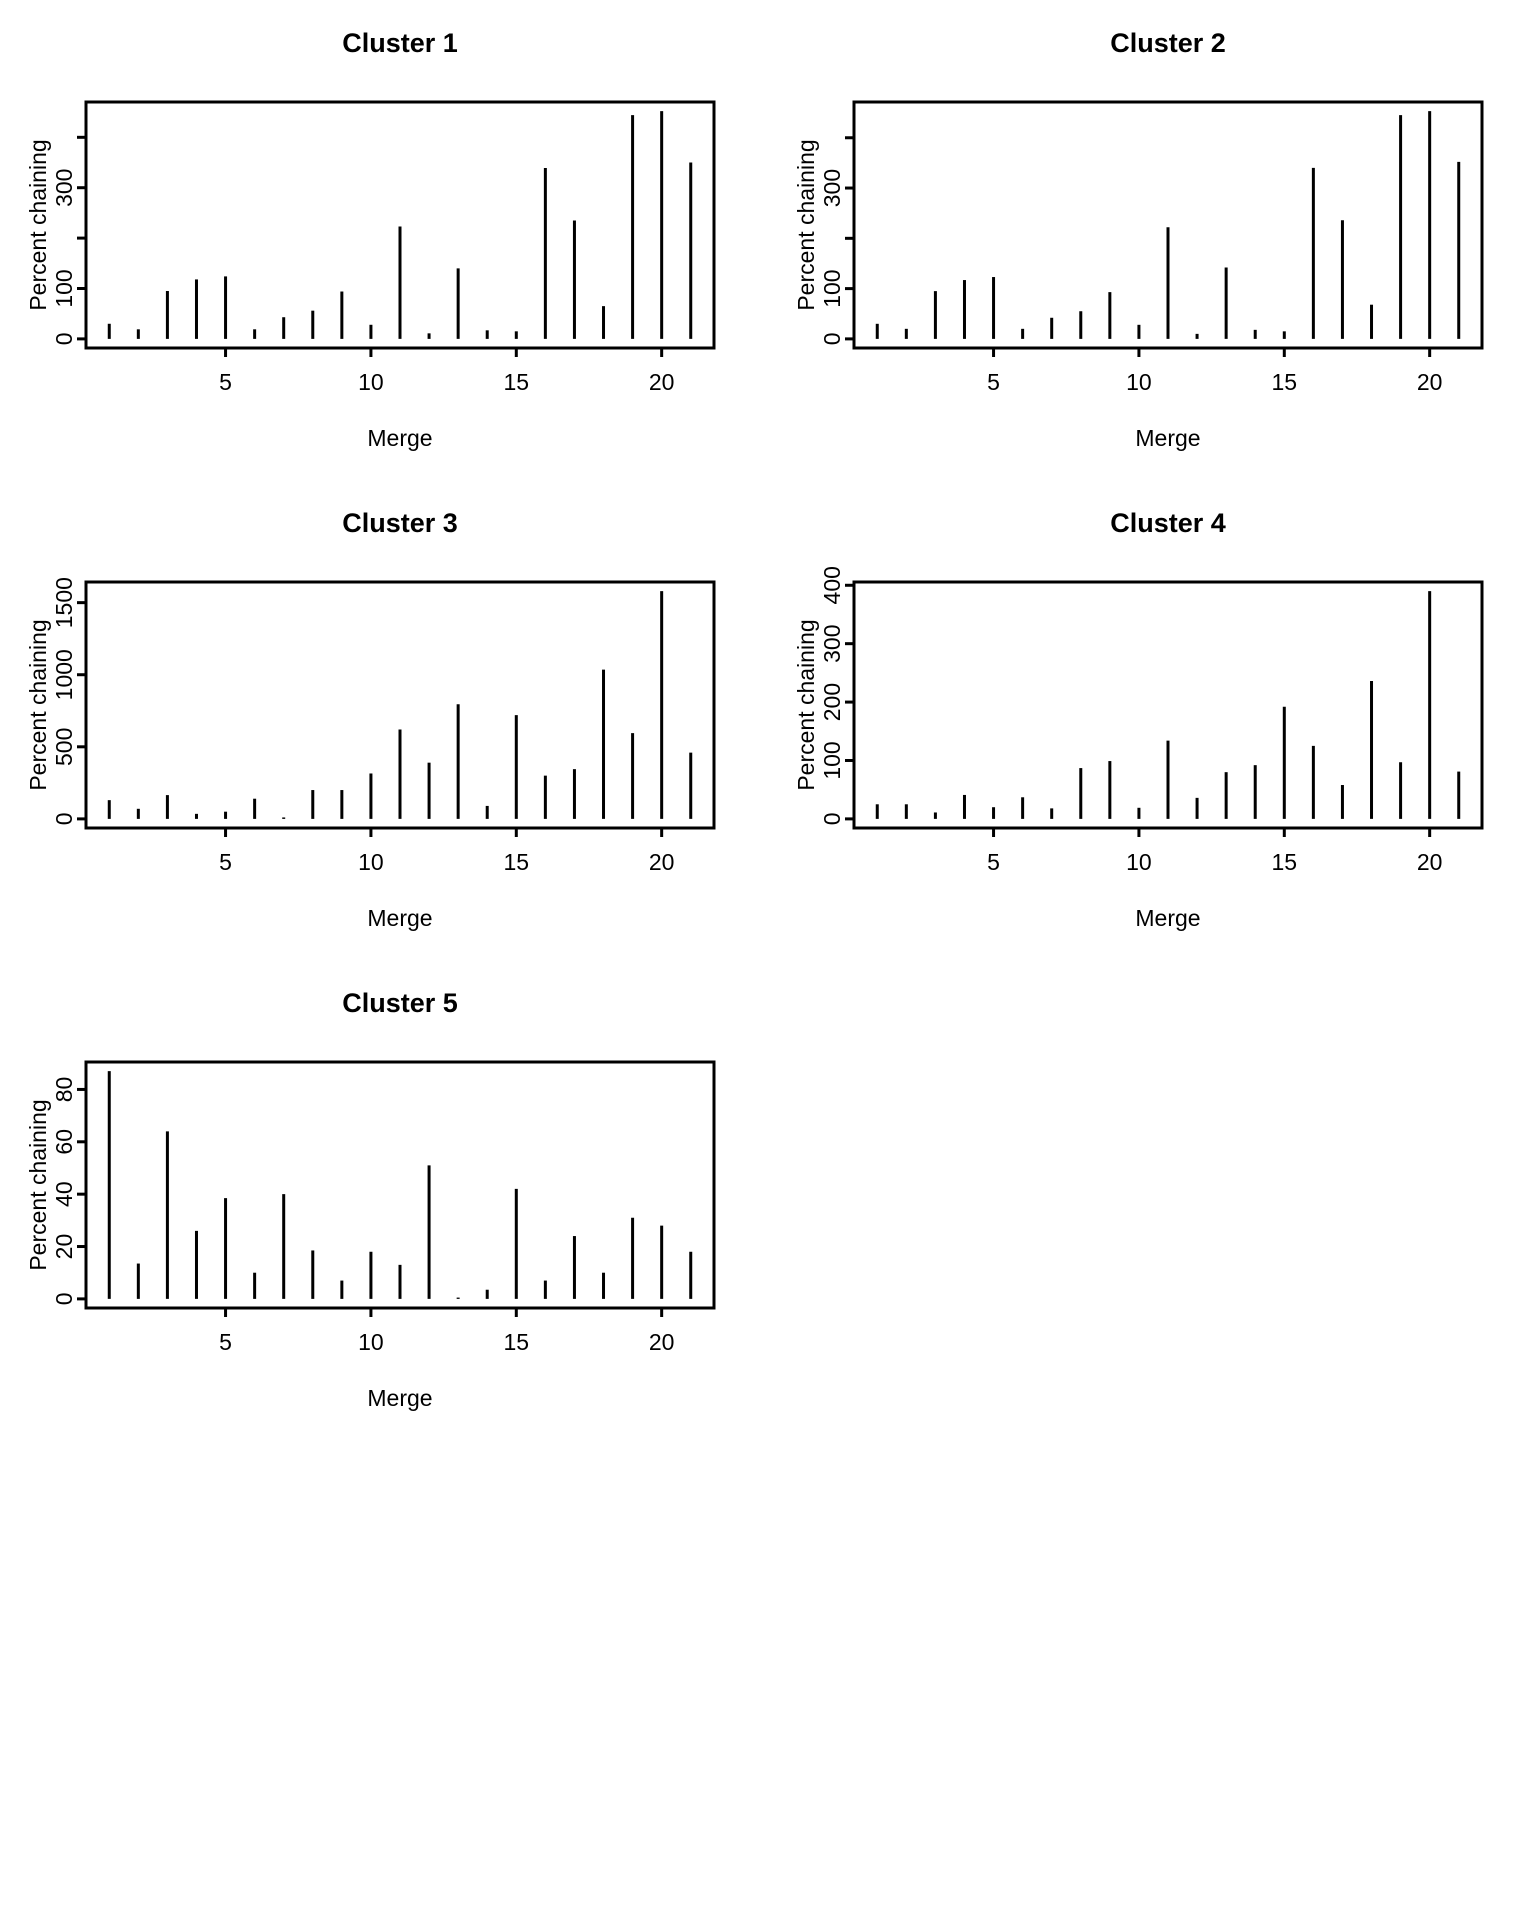 The height and width of the screenshot is (1920, 1536). Describe the element at coordinates (64, 602) in the screenshot. I see `y-tick-label: 1500` at that location.